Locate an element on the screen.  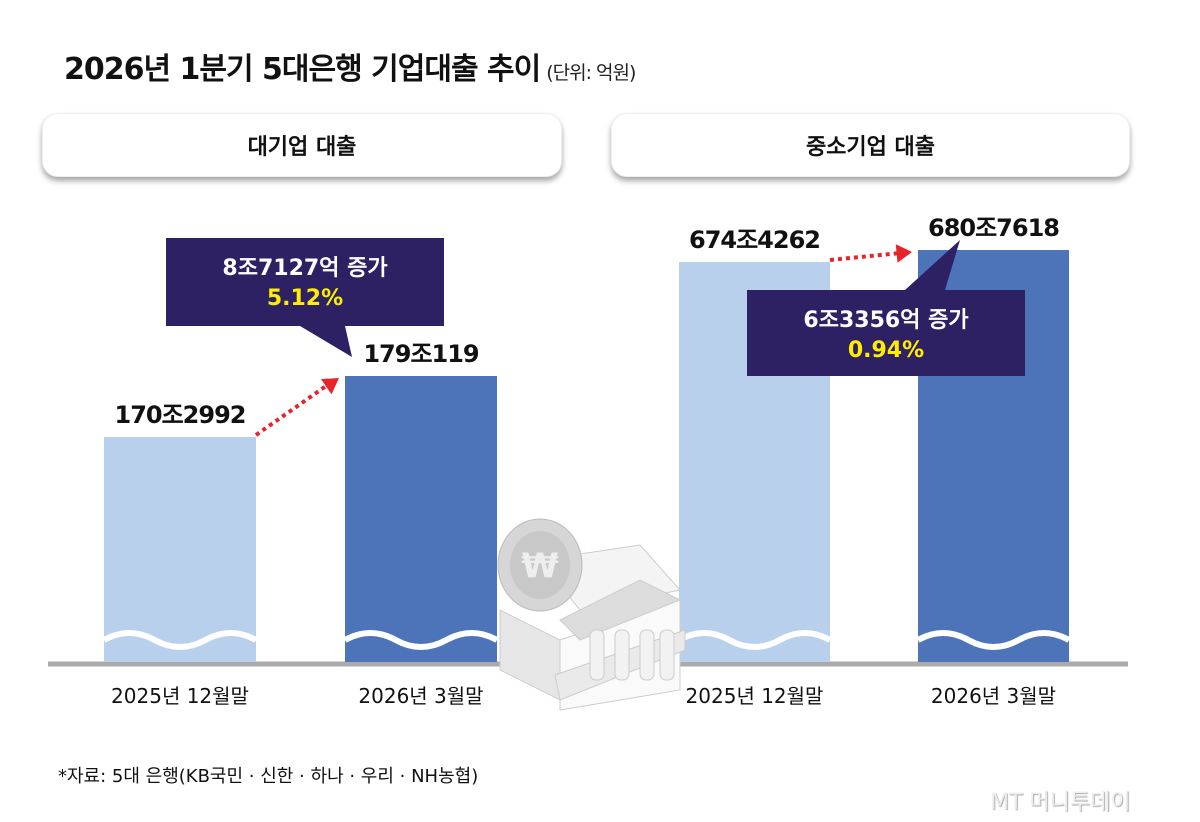
value-label: 170조2992 is located at coordinates (180, 415).